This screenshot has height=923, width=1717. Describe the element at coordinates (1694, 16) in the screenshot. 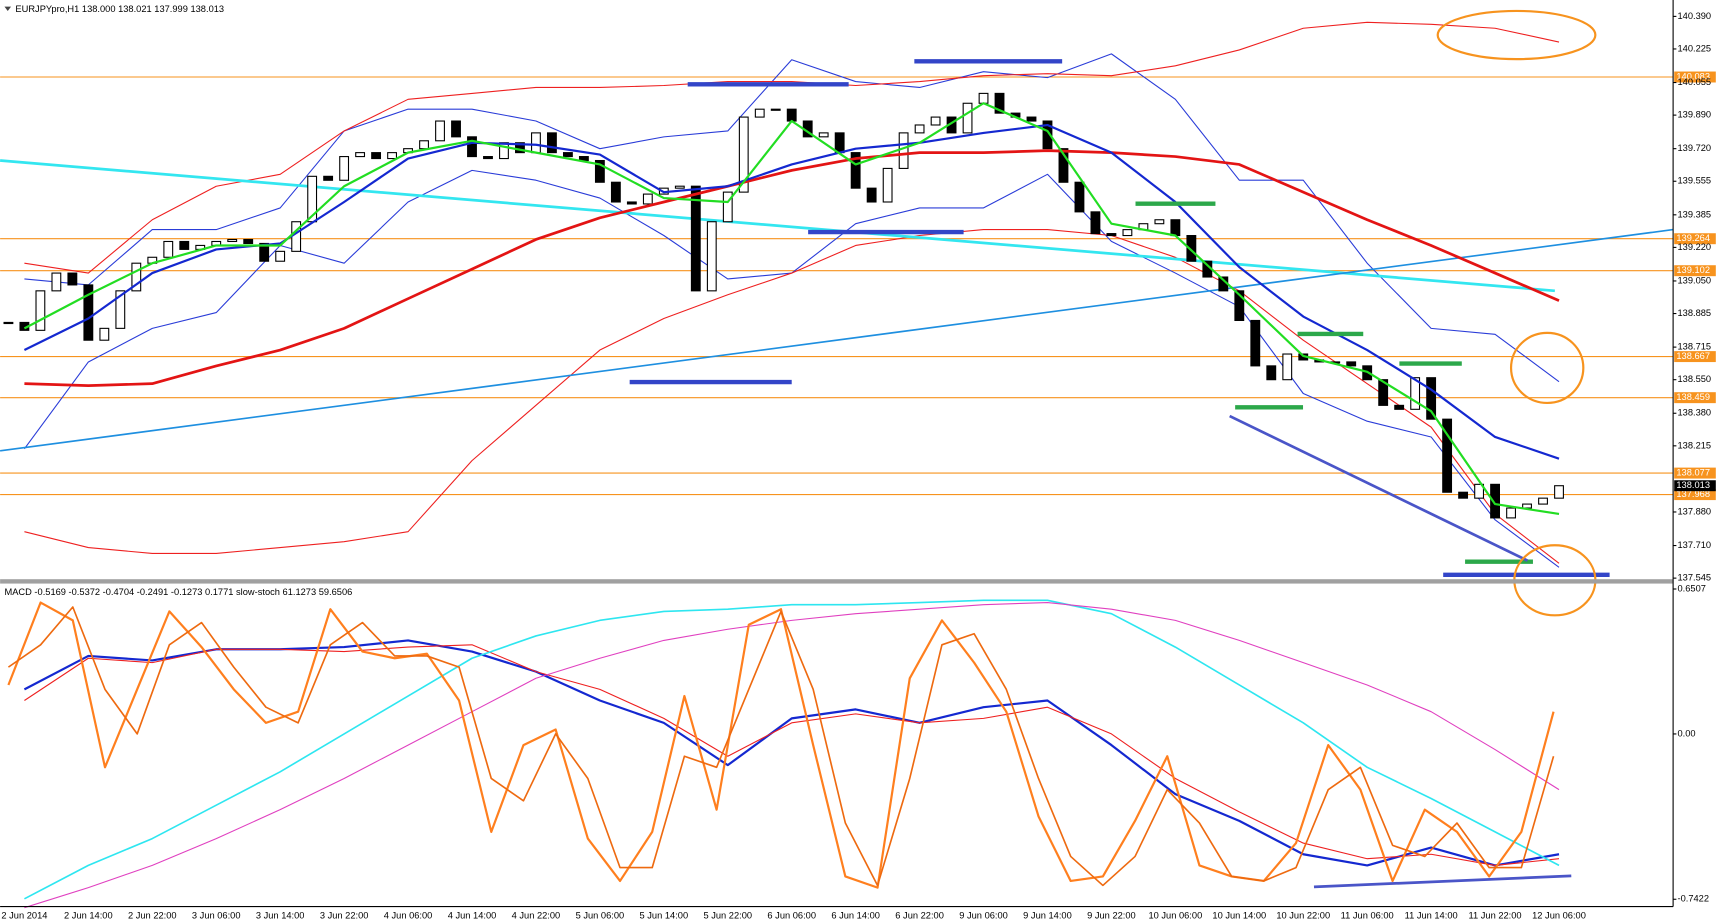

I see `y-tick-label: 140.390` at that location.